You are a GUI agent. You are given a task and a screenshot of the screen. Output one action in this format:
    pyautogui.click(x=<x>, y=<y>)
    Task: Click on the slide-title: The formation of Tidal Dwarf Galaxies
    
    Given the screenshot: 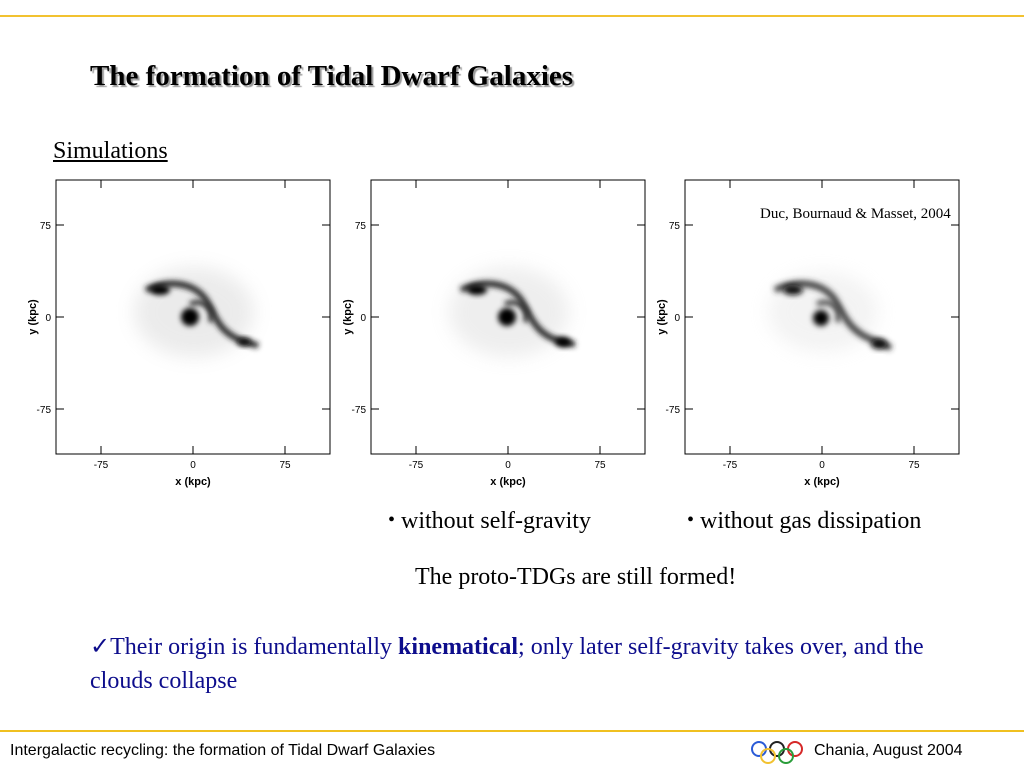 What is the action you would take?
    pyautogui.click(x=332, y=76)
    